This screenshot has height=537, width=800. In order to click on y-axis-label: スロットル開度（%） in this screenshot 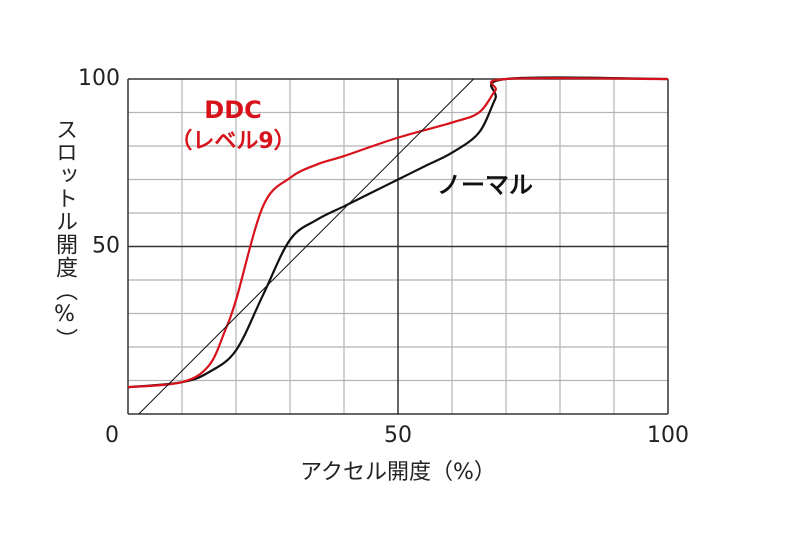, I will do `click(64, 234)`.